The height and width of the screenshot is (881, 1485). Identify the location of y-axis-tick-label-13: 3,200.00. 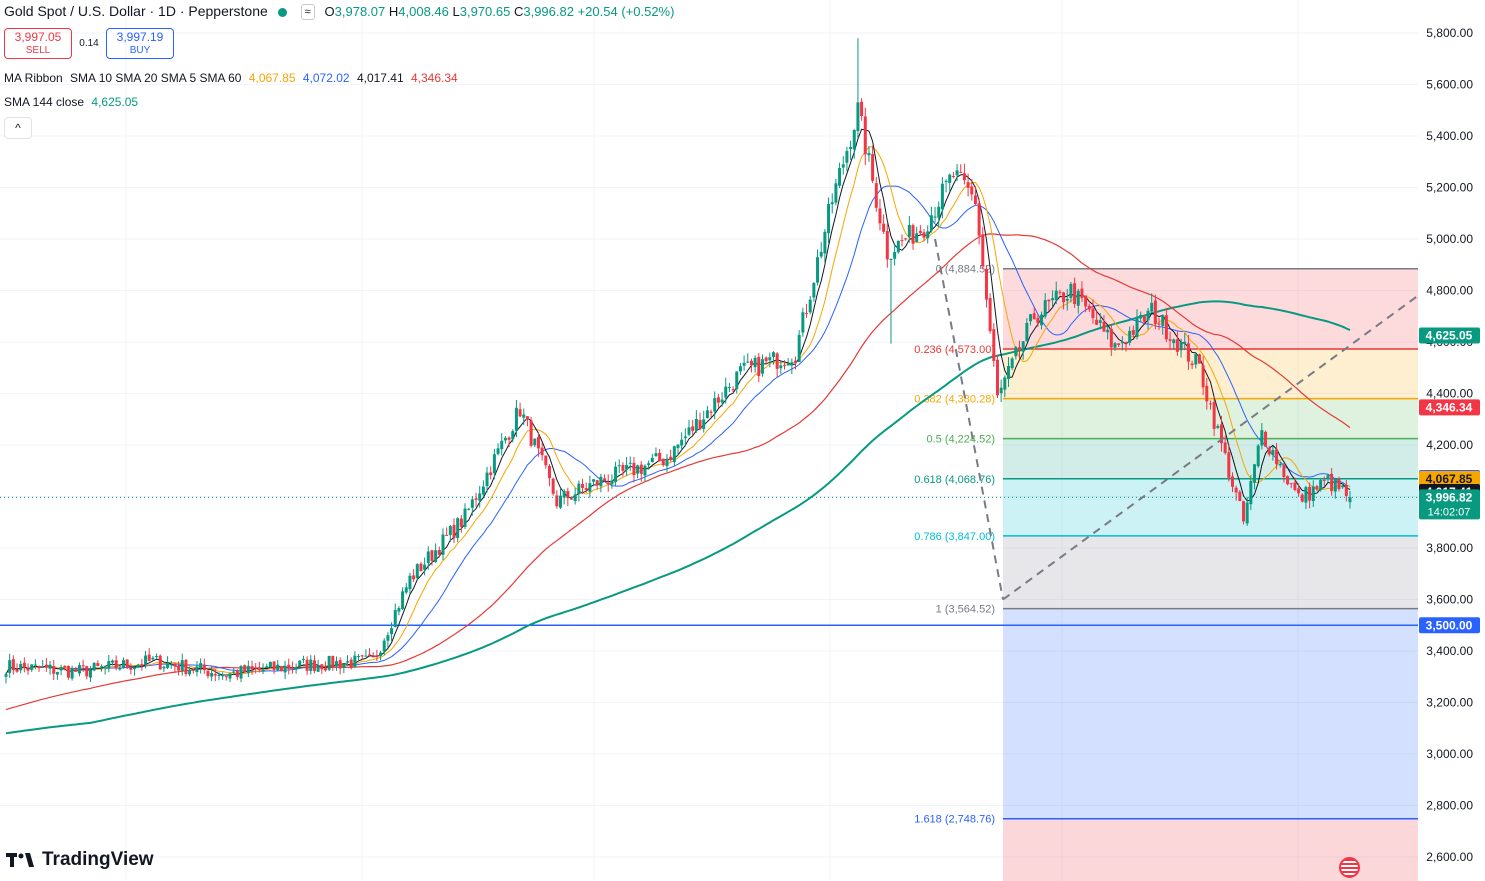
(1449, 703).